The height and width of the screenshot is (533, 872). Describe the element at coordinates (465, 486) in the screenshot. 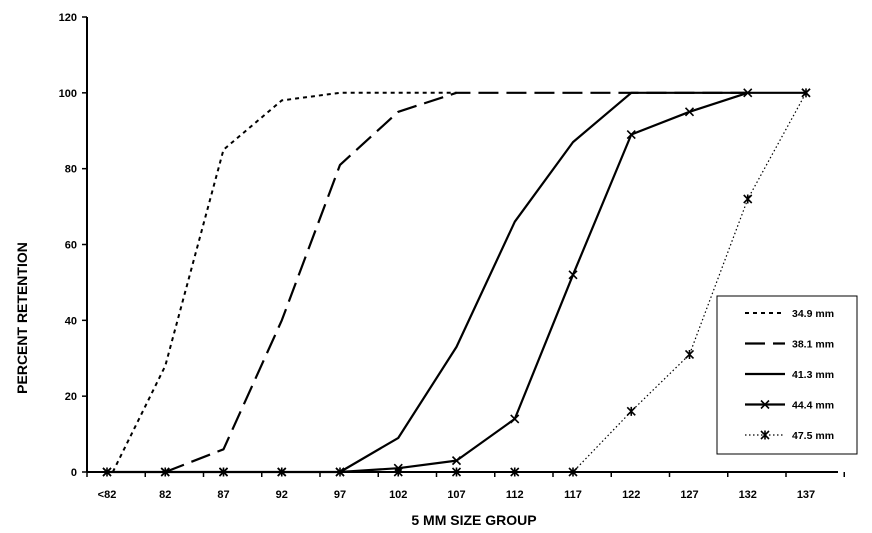

I see `x-axis-ticks: <82 82 87 92 97 102 107 112 117 122 127 132 137` at that location.